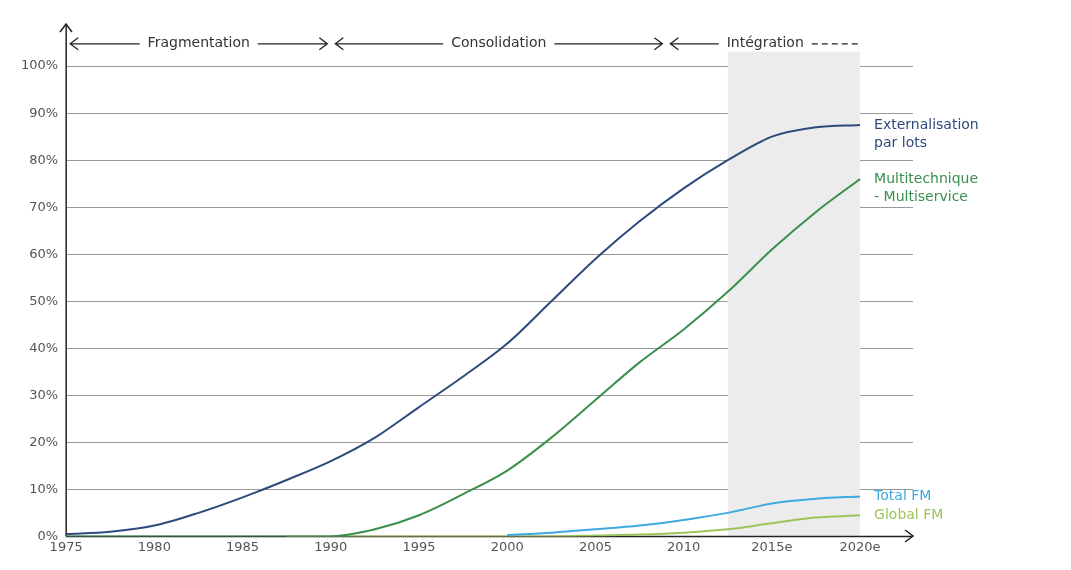 The width and height of the screenshot is (1071, 570). What do you see at coordinates (44, 441) in the screenshot?
I see `y-tick-label: 20%` at bounding box center [44, 441].